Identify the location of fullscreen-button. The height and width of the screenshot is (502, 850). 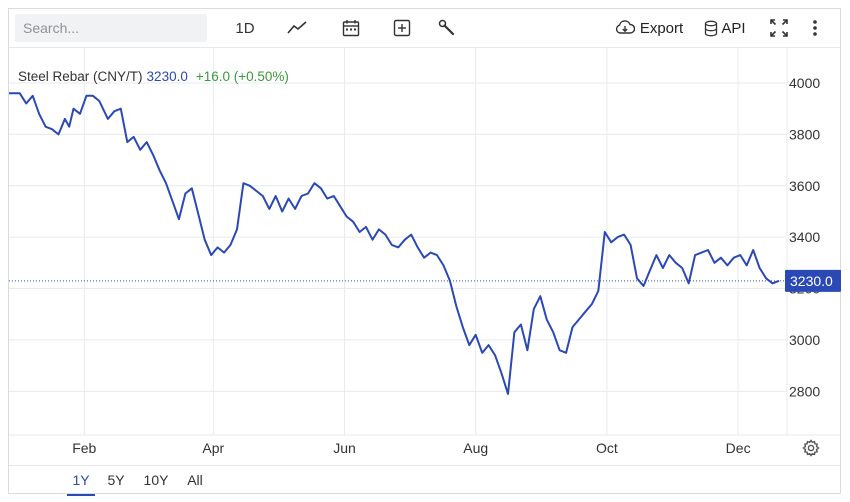
(779, 28).